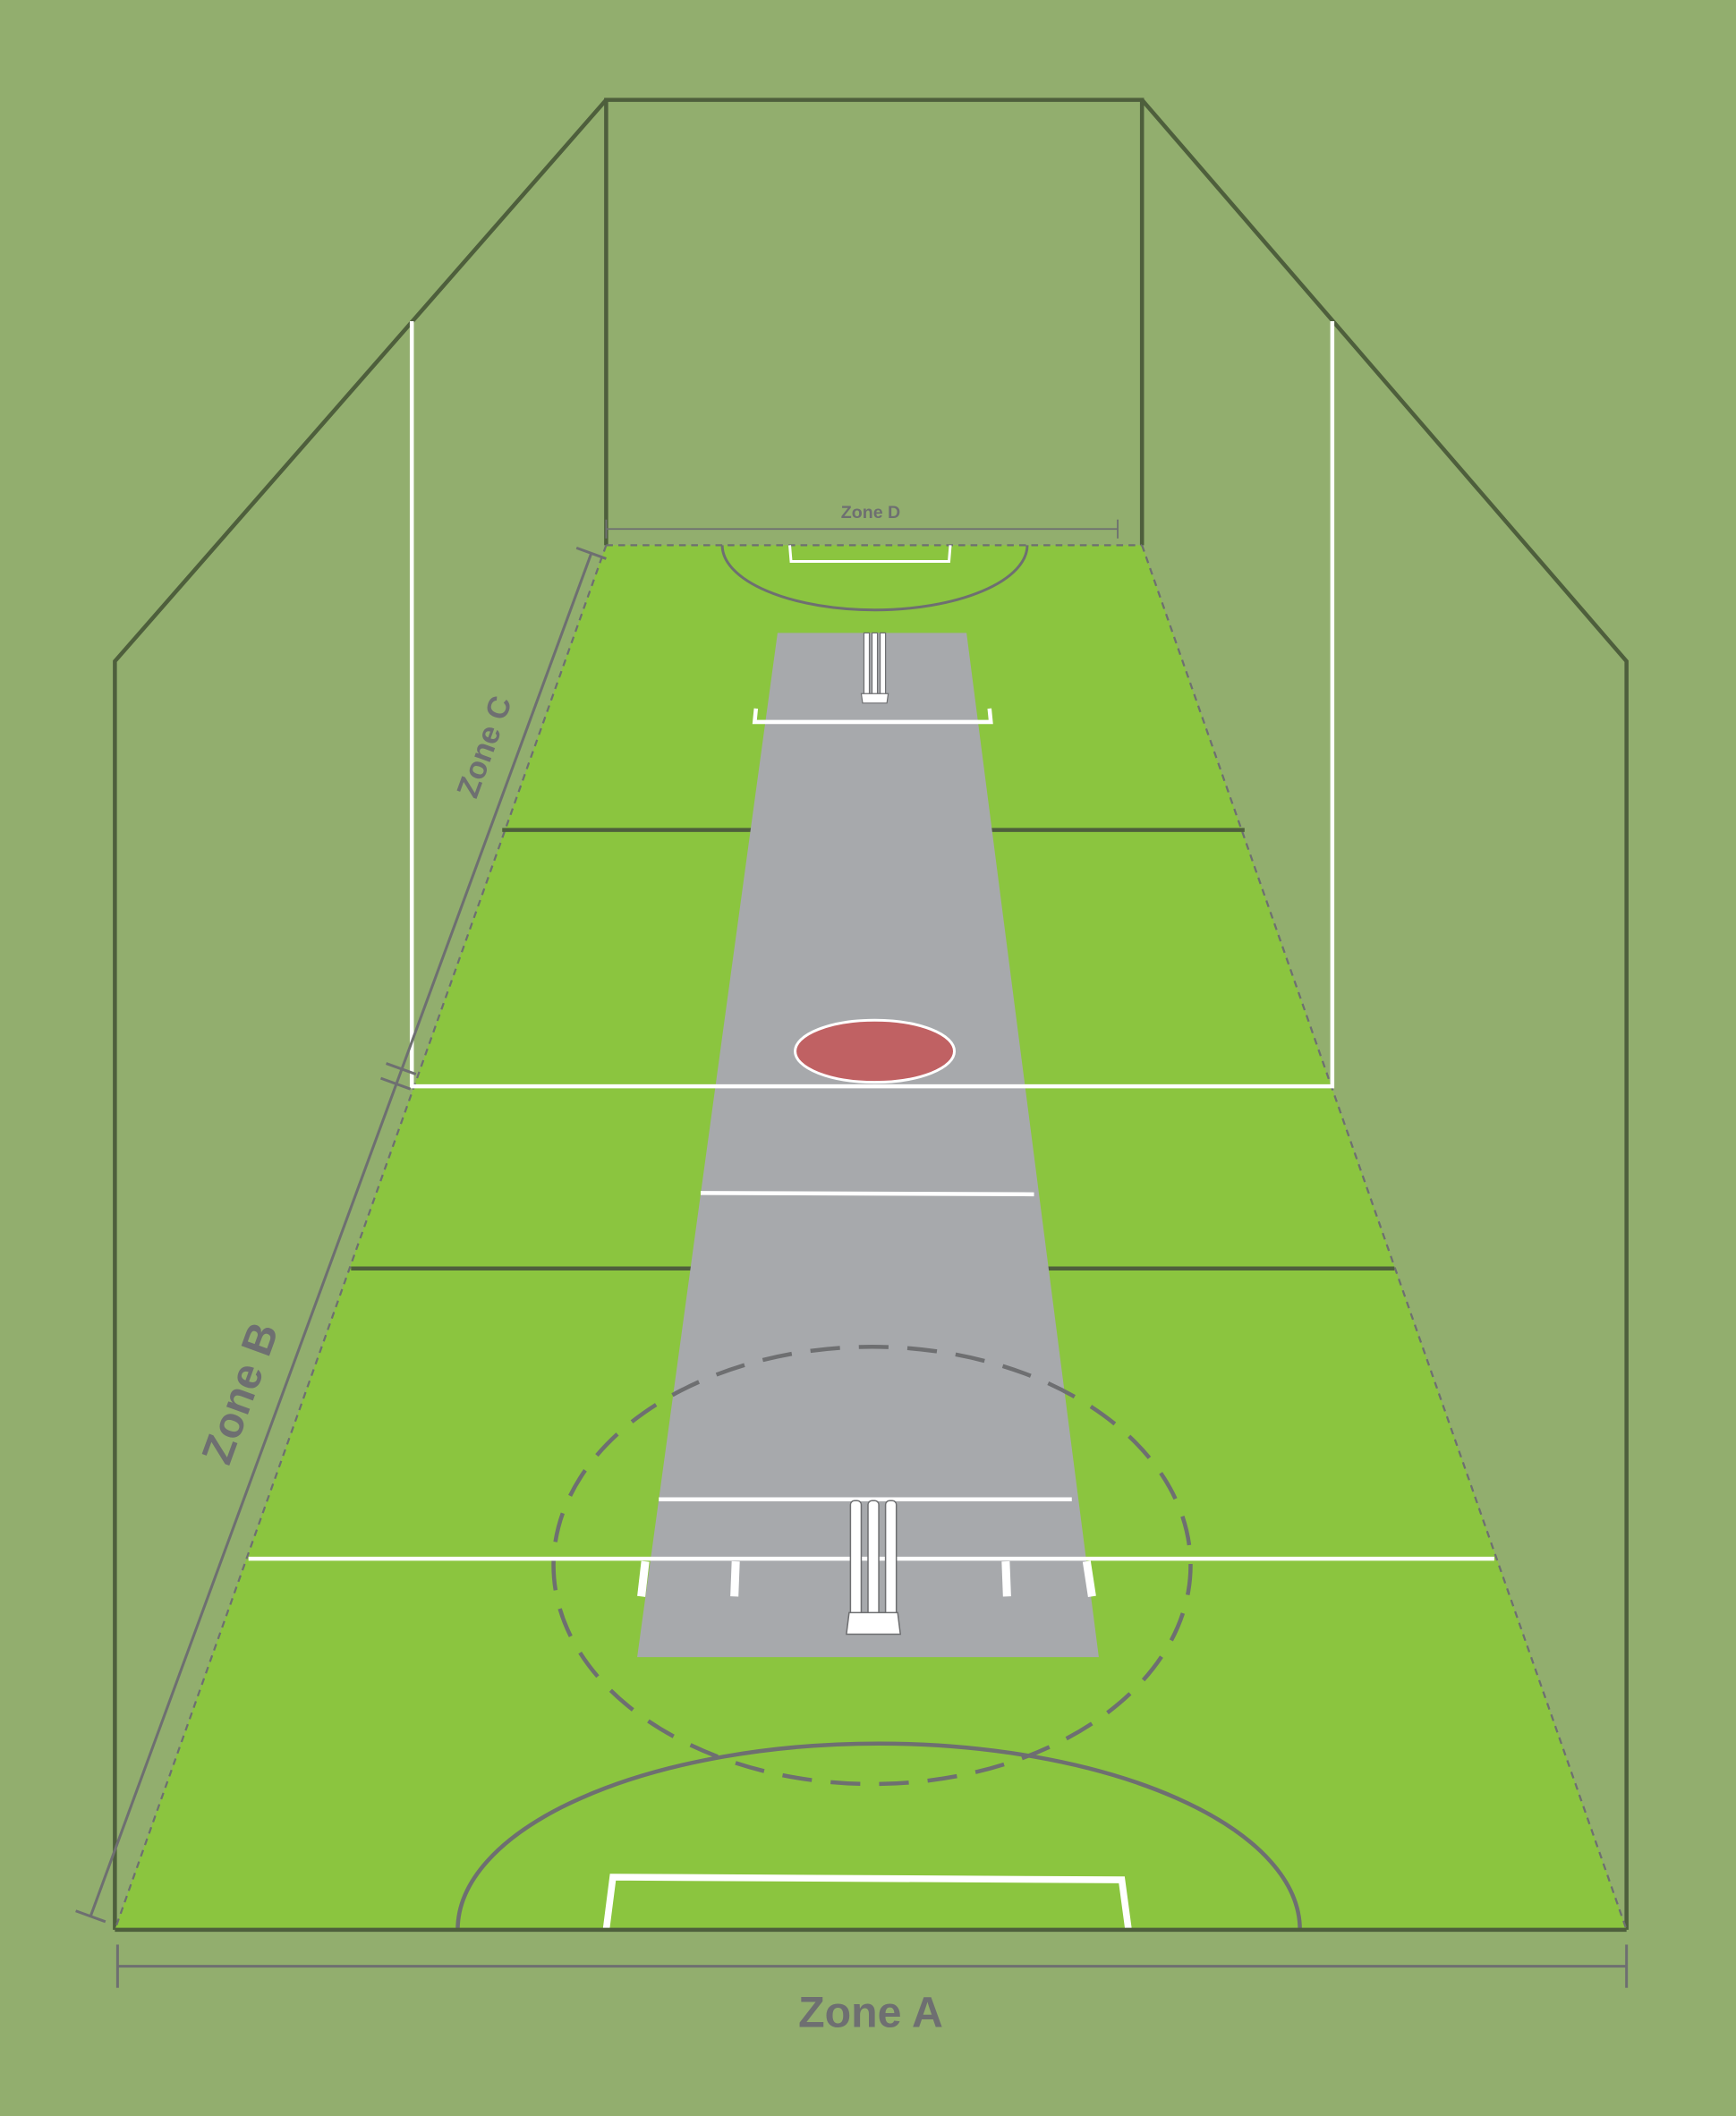 The image size is (1736, 2116). What do you see at coordinates (871, 2012) in the screenshot?
I see `zone-a-label: Zone A` at bounding box center [871, 2012].